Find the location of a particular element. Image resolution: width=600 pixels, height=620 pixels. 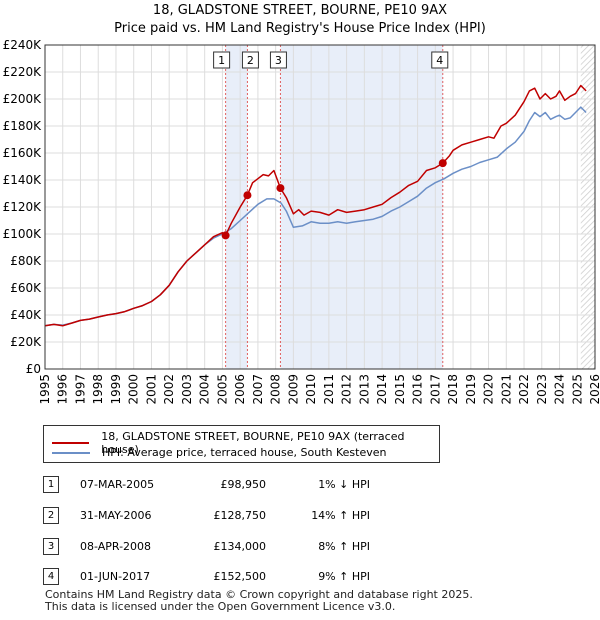

sale-price: £98,950 is located at coordinates (243, 484).